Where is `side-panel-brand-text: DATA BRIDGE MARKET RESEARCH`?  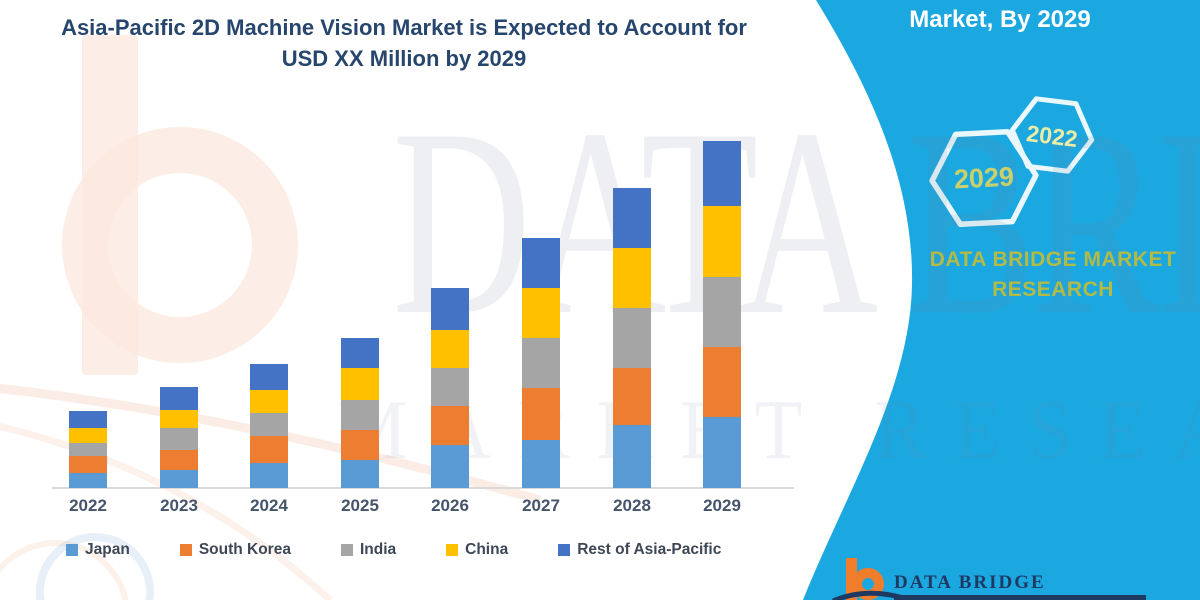
side-panel-brand-text: DATA BRIDGE MARKET RESEARCH is located at coordinates (1053, 275).